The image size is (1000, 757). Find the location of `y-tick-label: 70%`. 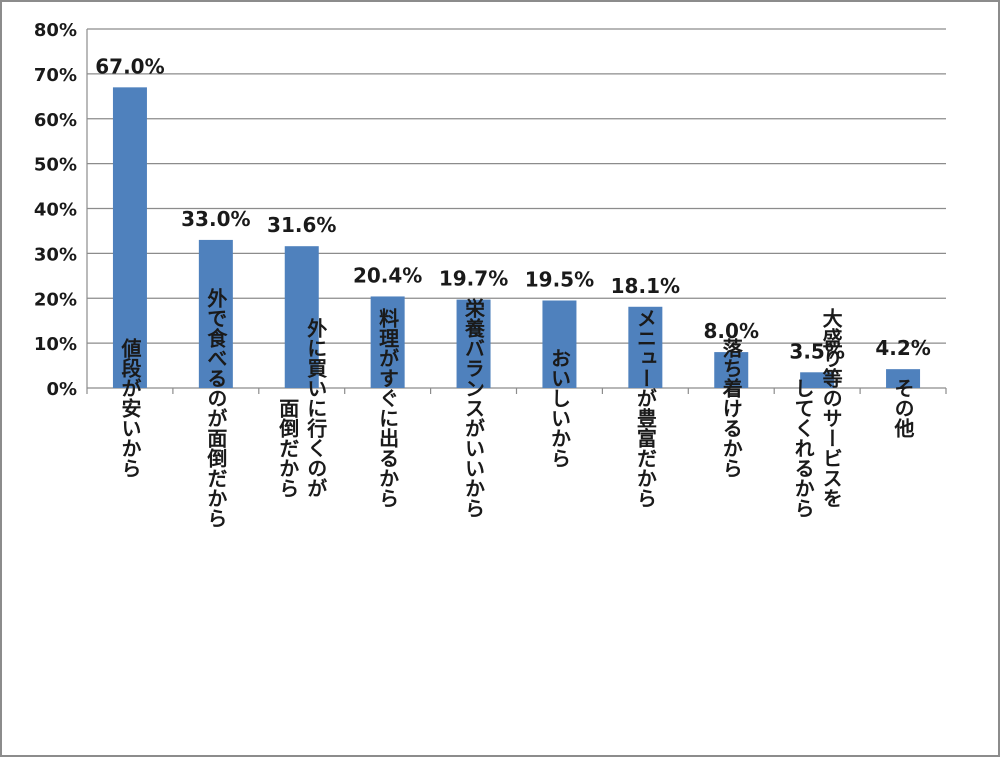

y-tick-label: 70% is located at coordinates (55, 75).